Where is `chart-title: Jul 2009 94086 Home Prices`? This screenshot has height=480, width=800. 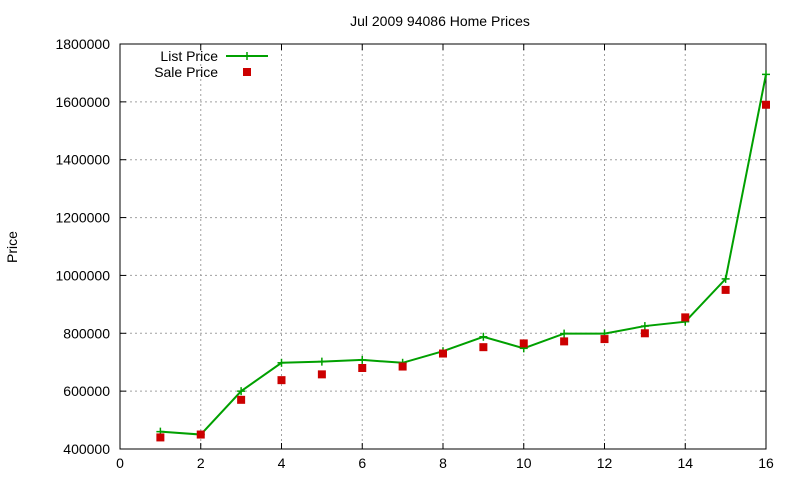
chart-title: Jul 2009 94086 Home Prices is located at coordinates (440, 21).